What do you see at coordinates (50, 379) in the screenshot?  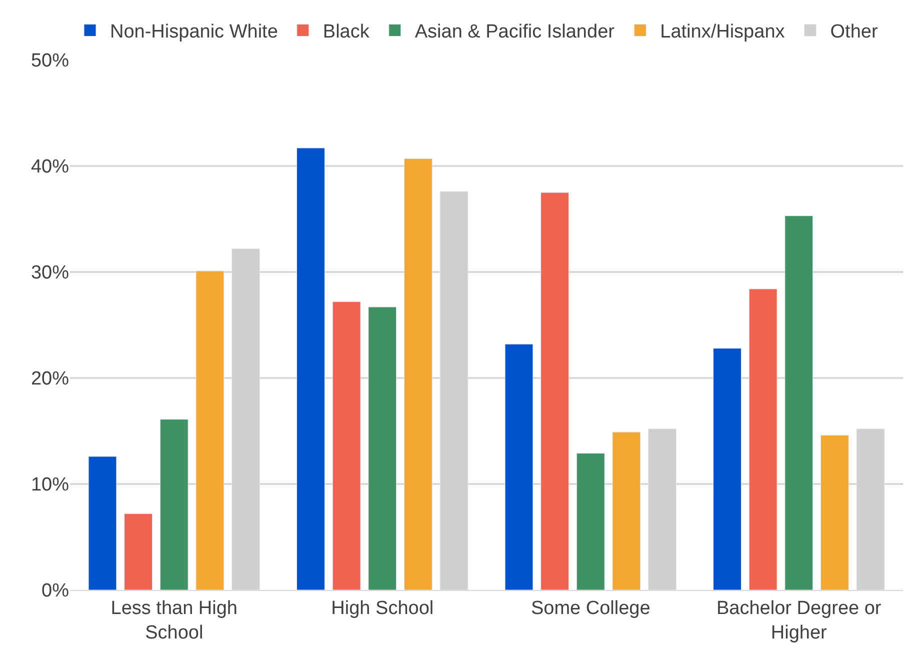 I see `y-tick-label: 20%` at bounding box center [50, 379].